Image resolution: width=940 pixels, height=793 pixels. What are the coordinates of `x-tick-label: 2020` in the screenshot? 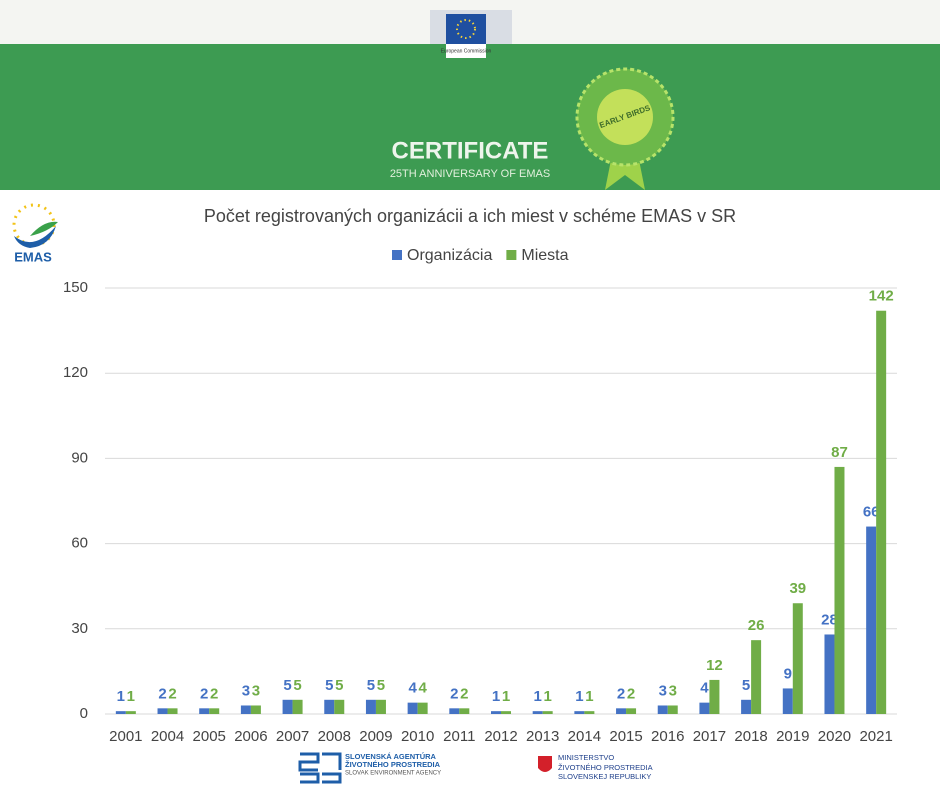 It's located at (834, 736).